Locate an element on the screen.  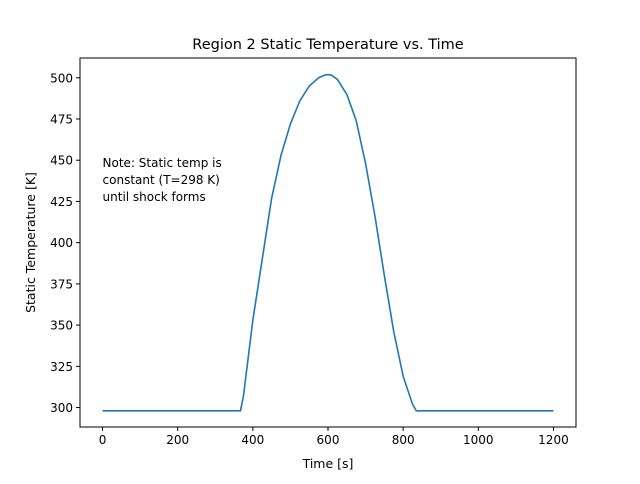
annotation-line: until shock forms is located at coordinates (154, 197).